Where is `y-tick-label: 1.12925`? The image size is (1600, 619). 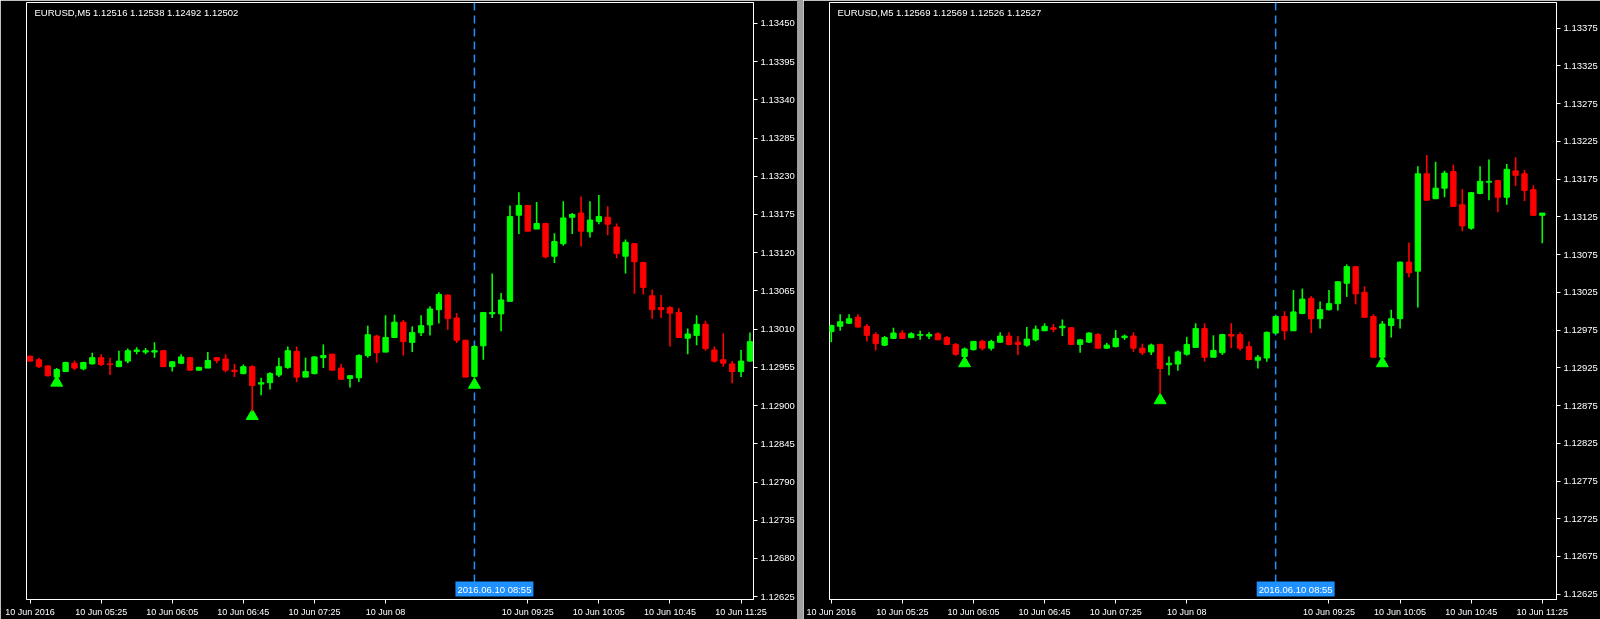 y-tick-label: 1.12925 is located at coordinates (1580, 367).